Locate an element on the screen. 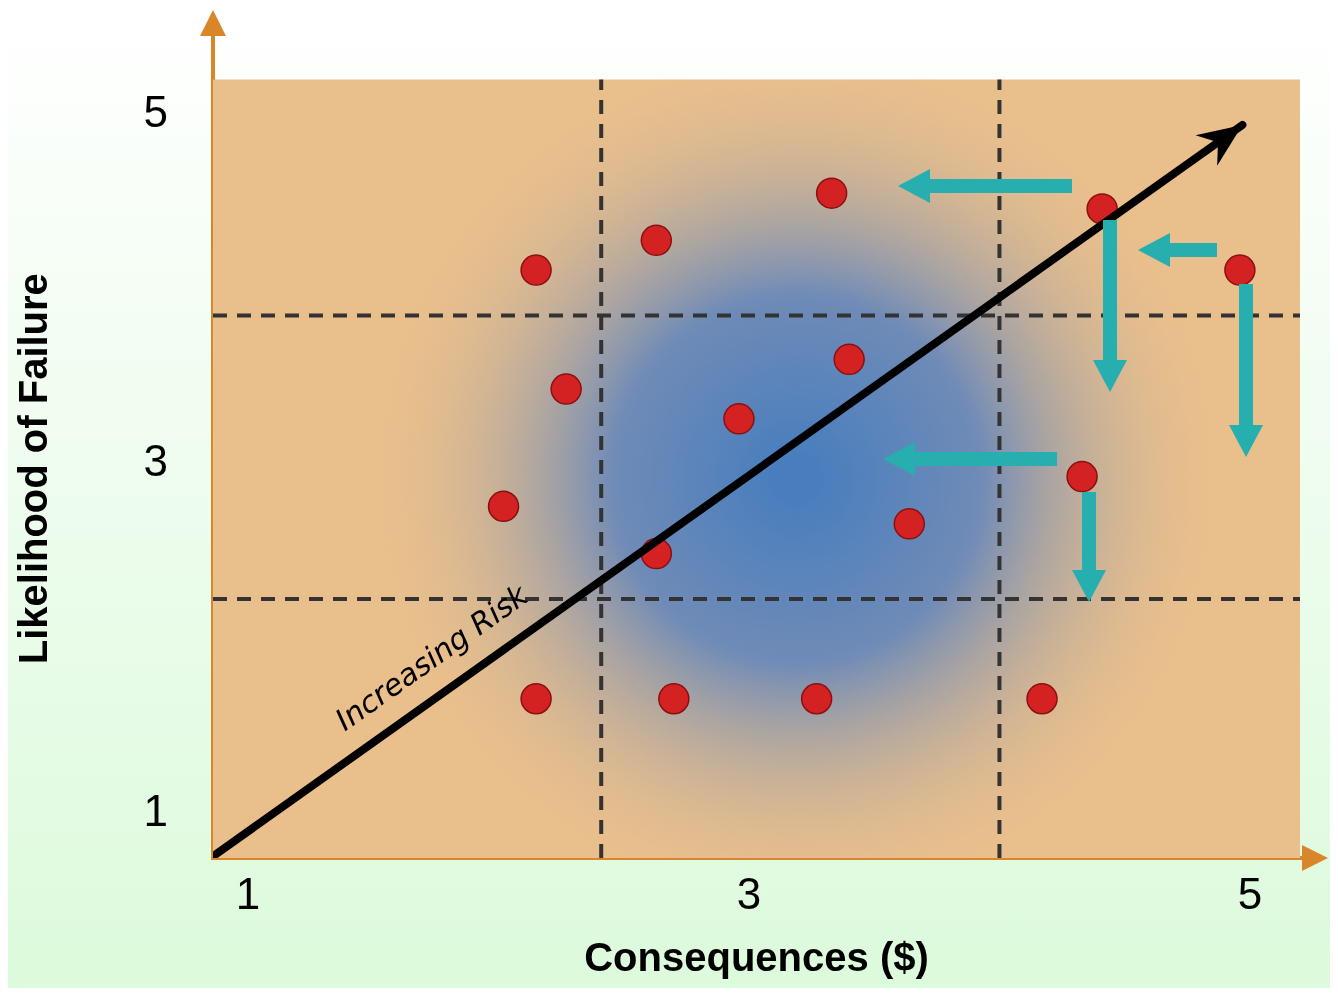  y-axis-title: Likelihood of Failure is located at coordinates (33, 469).